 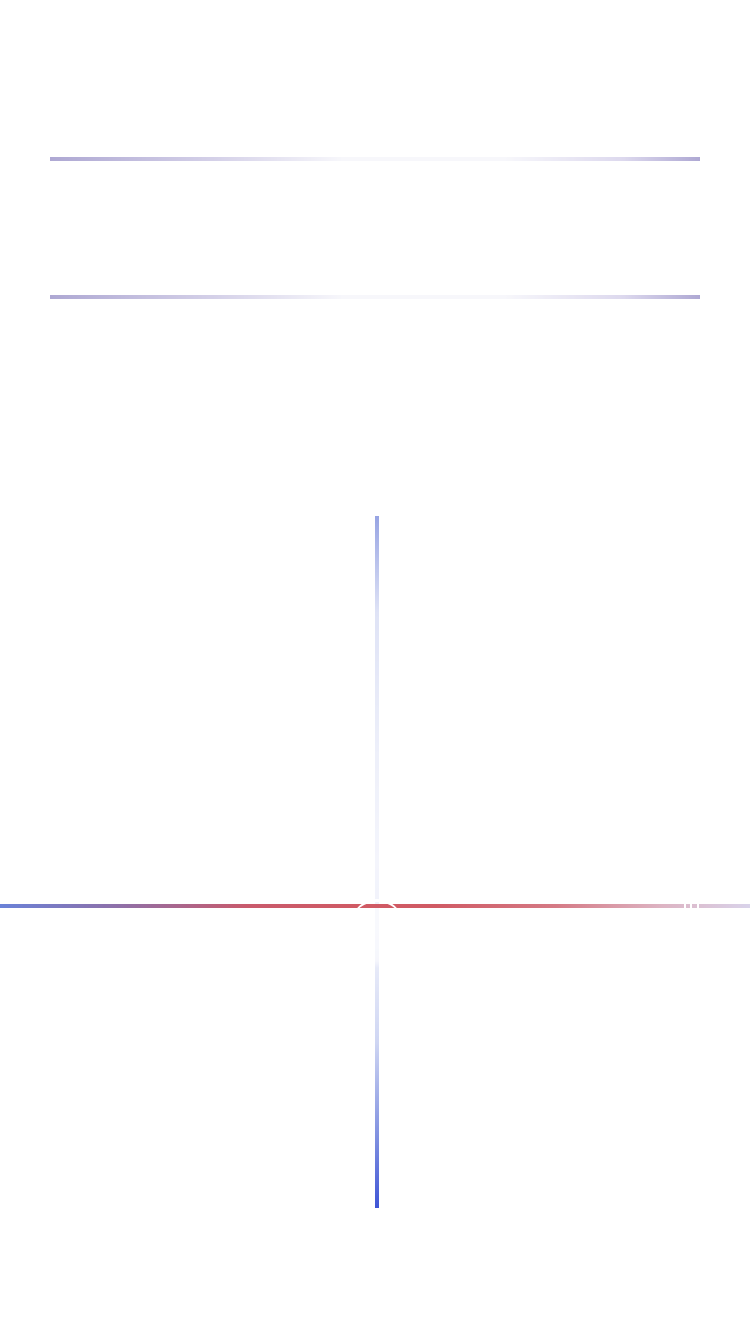 I want to click on horizontal-gradient-line, so click(x=375, y=906).